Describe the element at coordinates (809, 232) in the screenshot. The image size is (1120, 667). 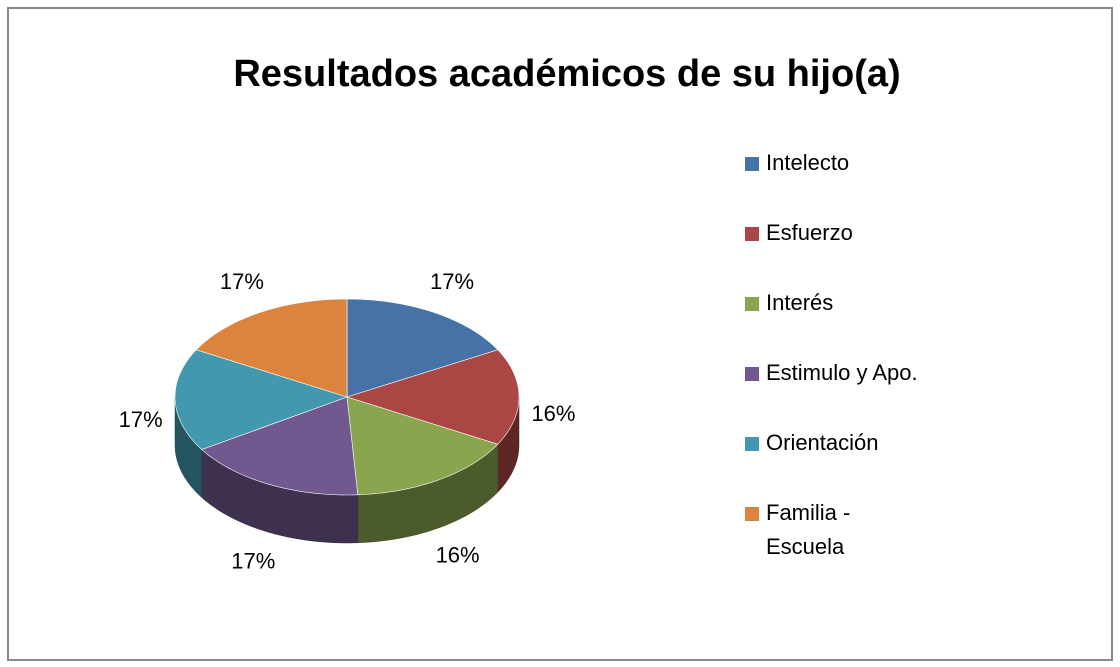
I see `legend-label: Esfuerzo` at that location.